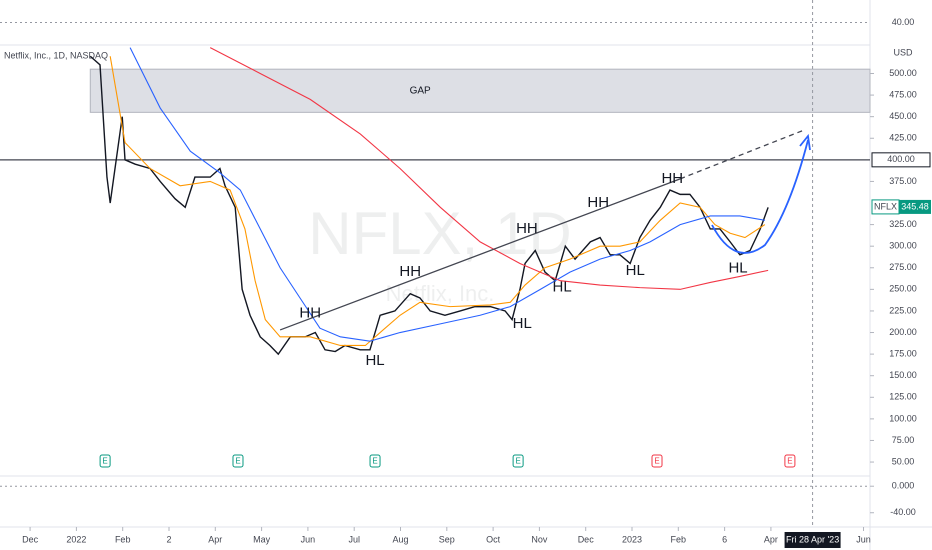  What do you see at coordinates (903, 486) in the screenshot?
I see `macd-tick-label: 0.000` at bounding box center [903, 486].